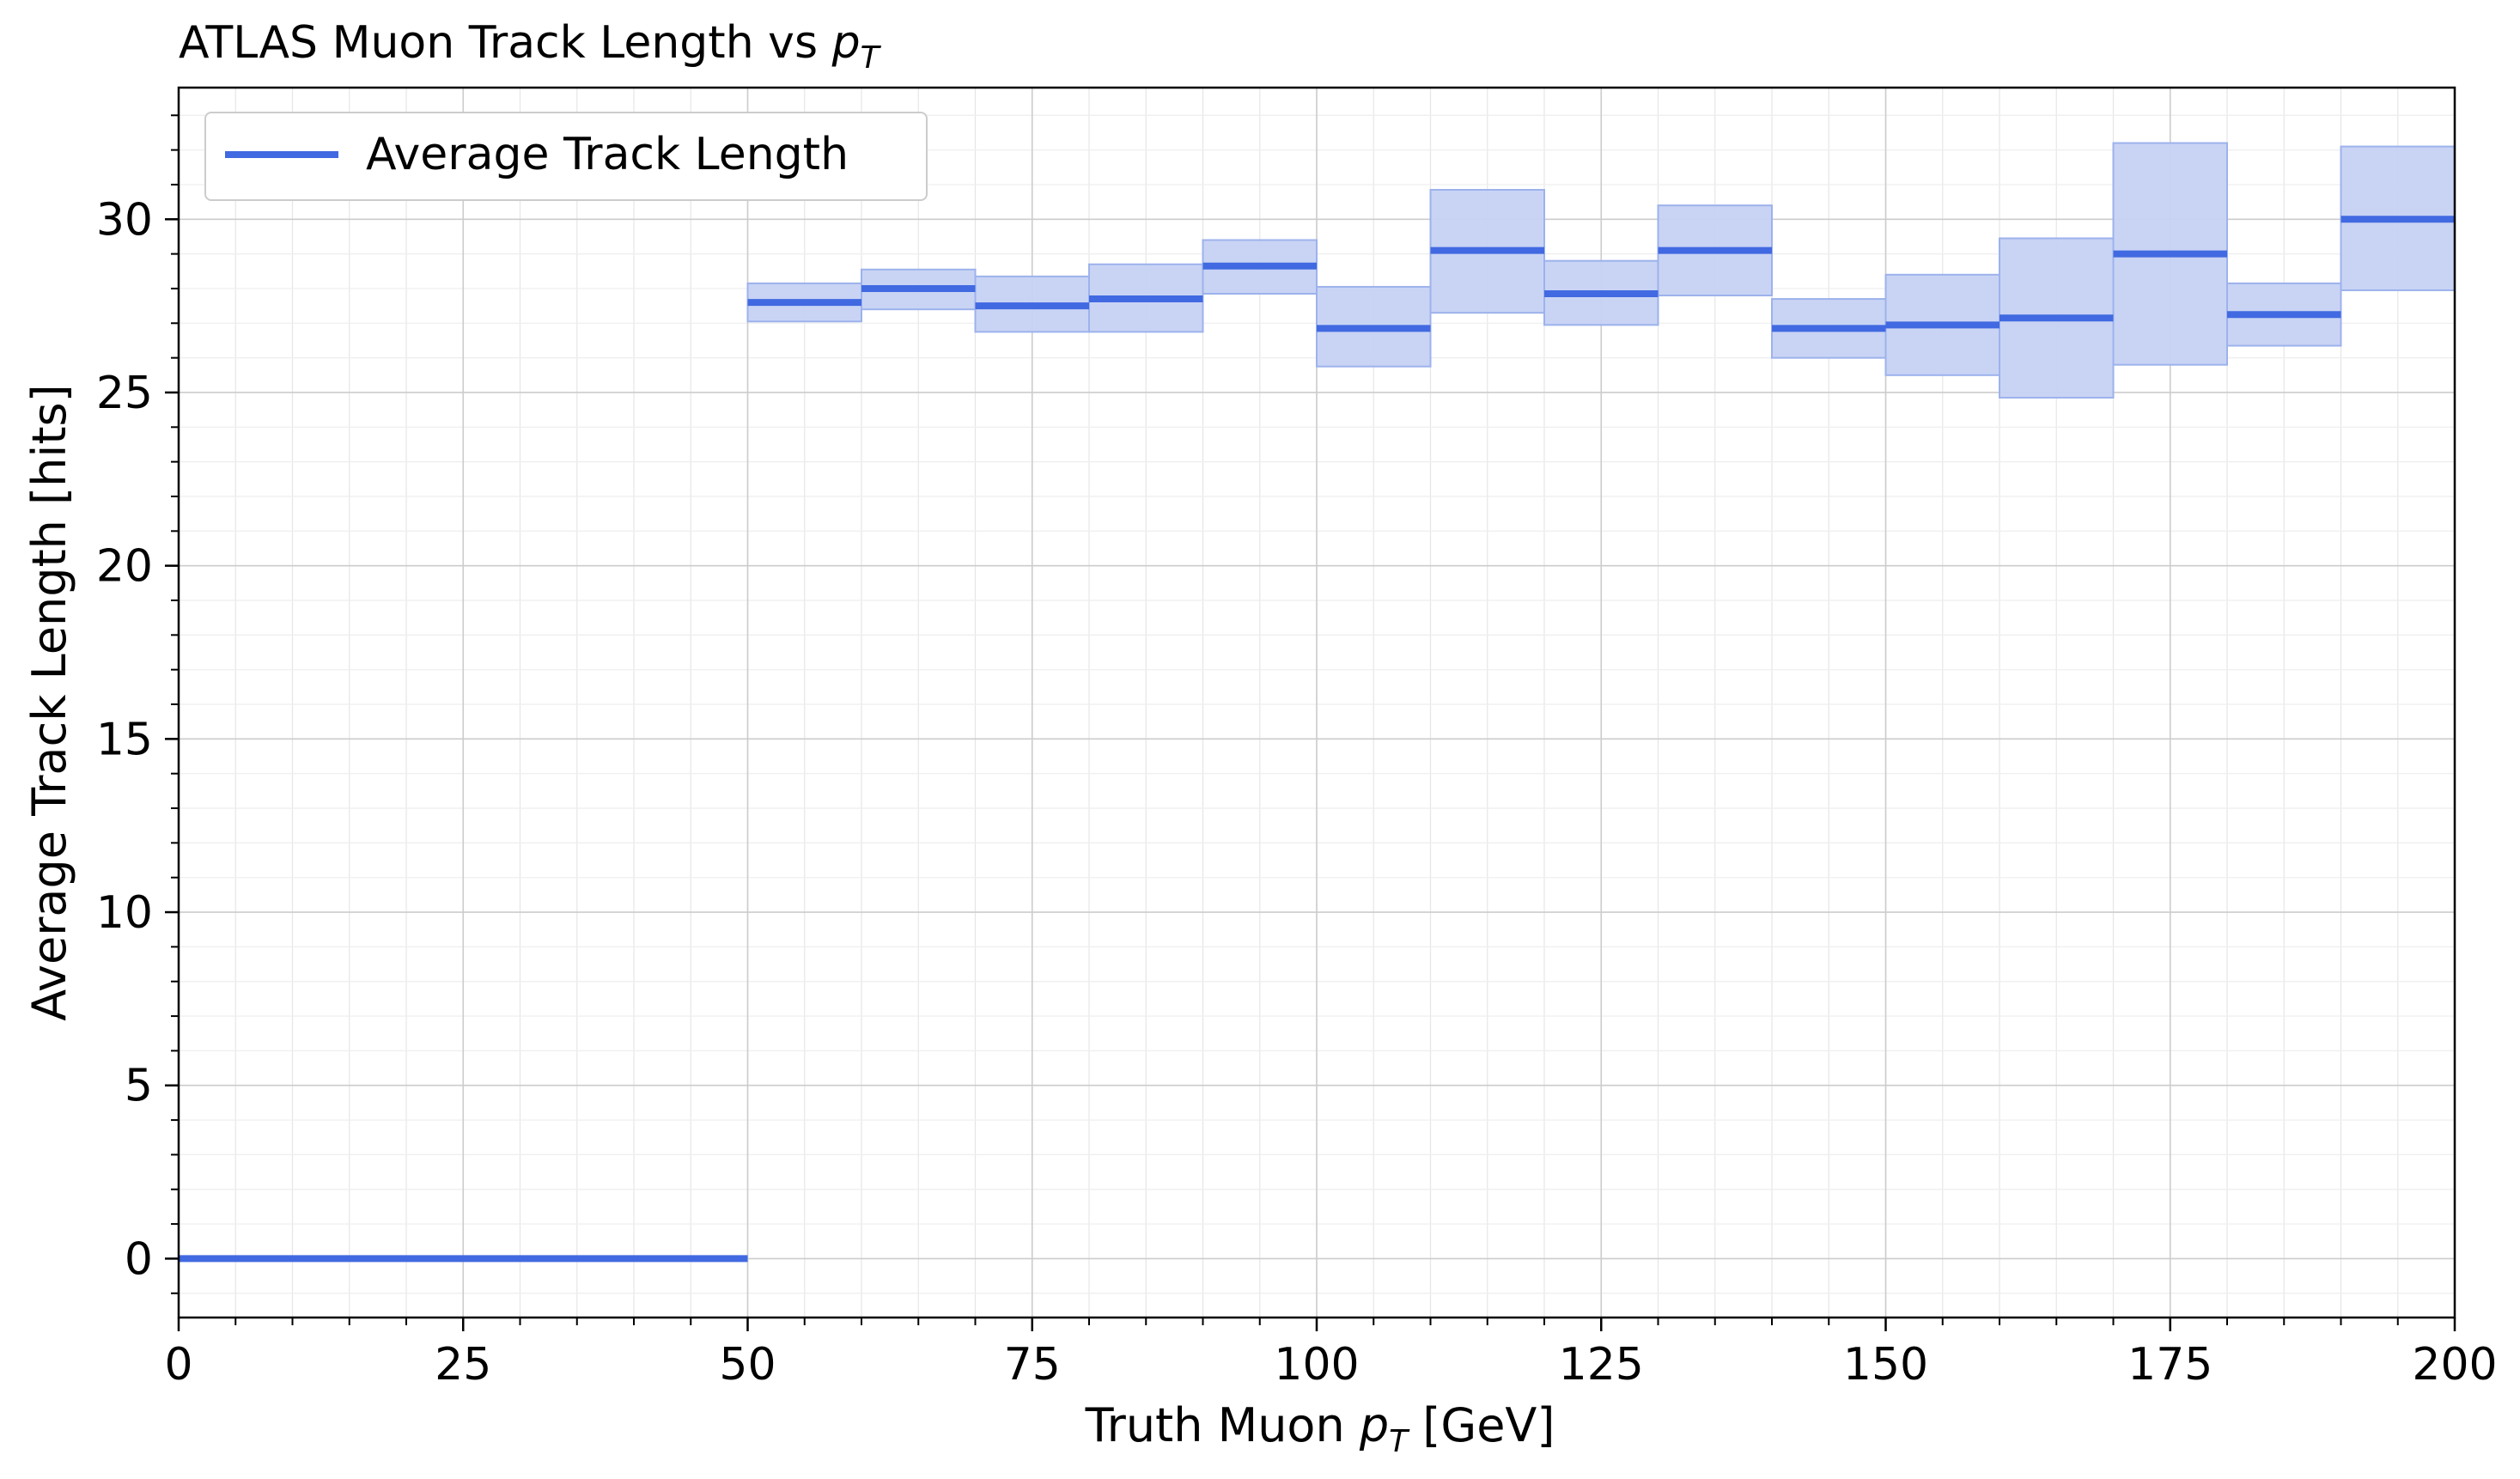 Image resolution: width=2520 pixels, height=1479 pixels. I want to click on x-tick-label: 175, so click(2170, 1365).